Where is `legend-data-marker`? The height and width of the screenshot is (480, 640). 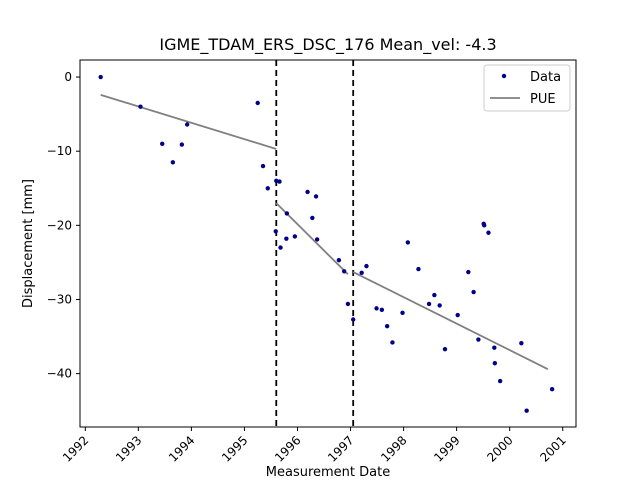
legend-data-marker is located at coordinates (504, 76).